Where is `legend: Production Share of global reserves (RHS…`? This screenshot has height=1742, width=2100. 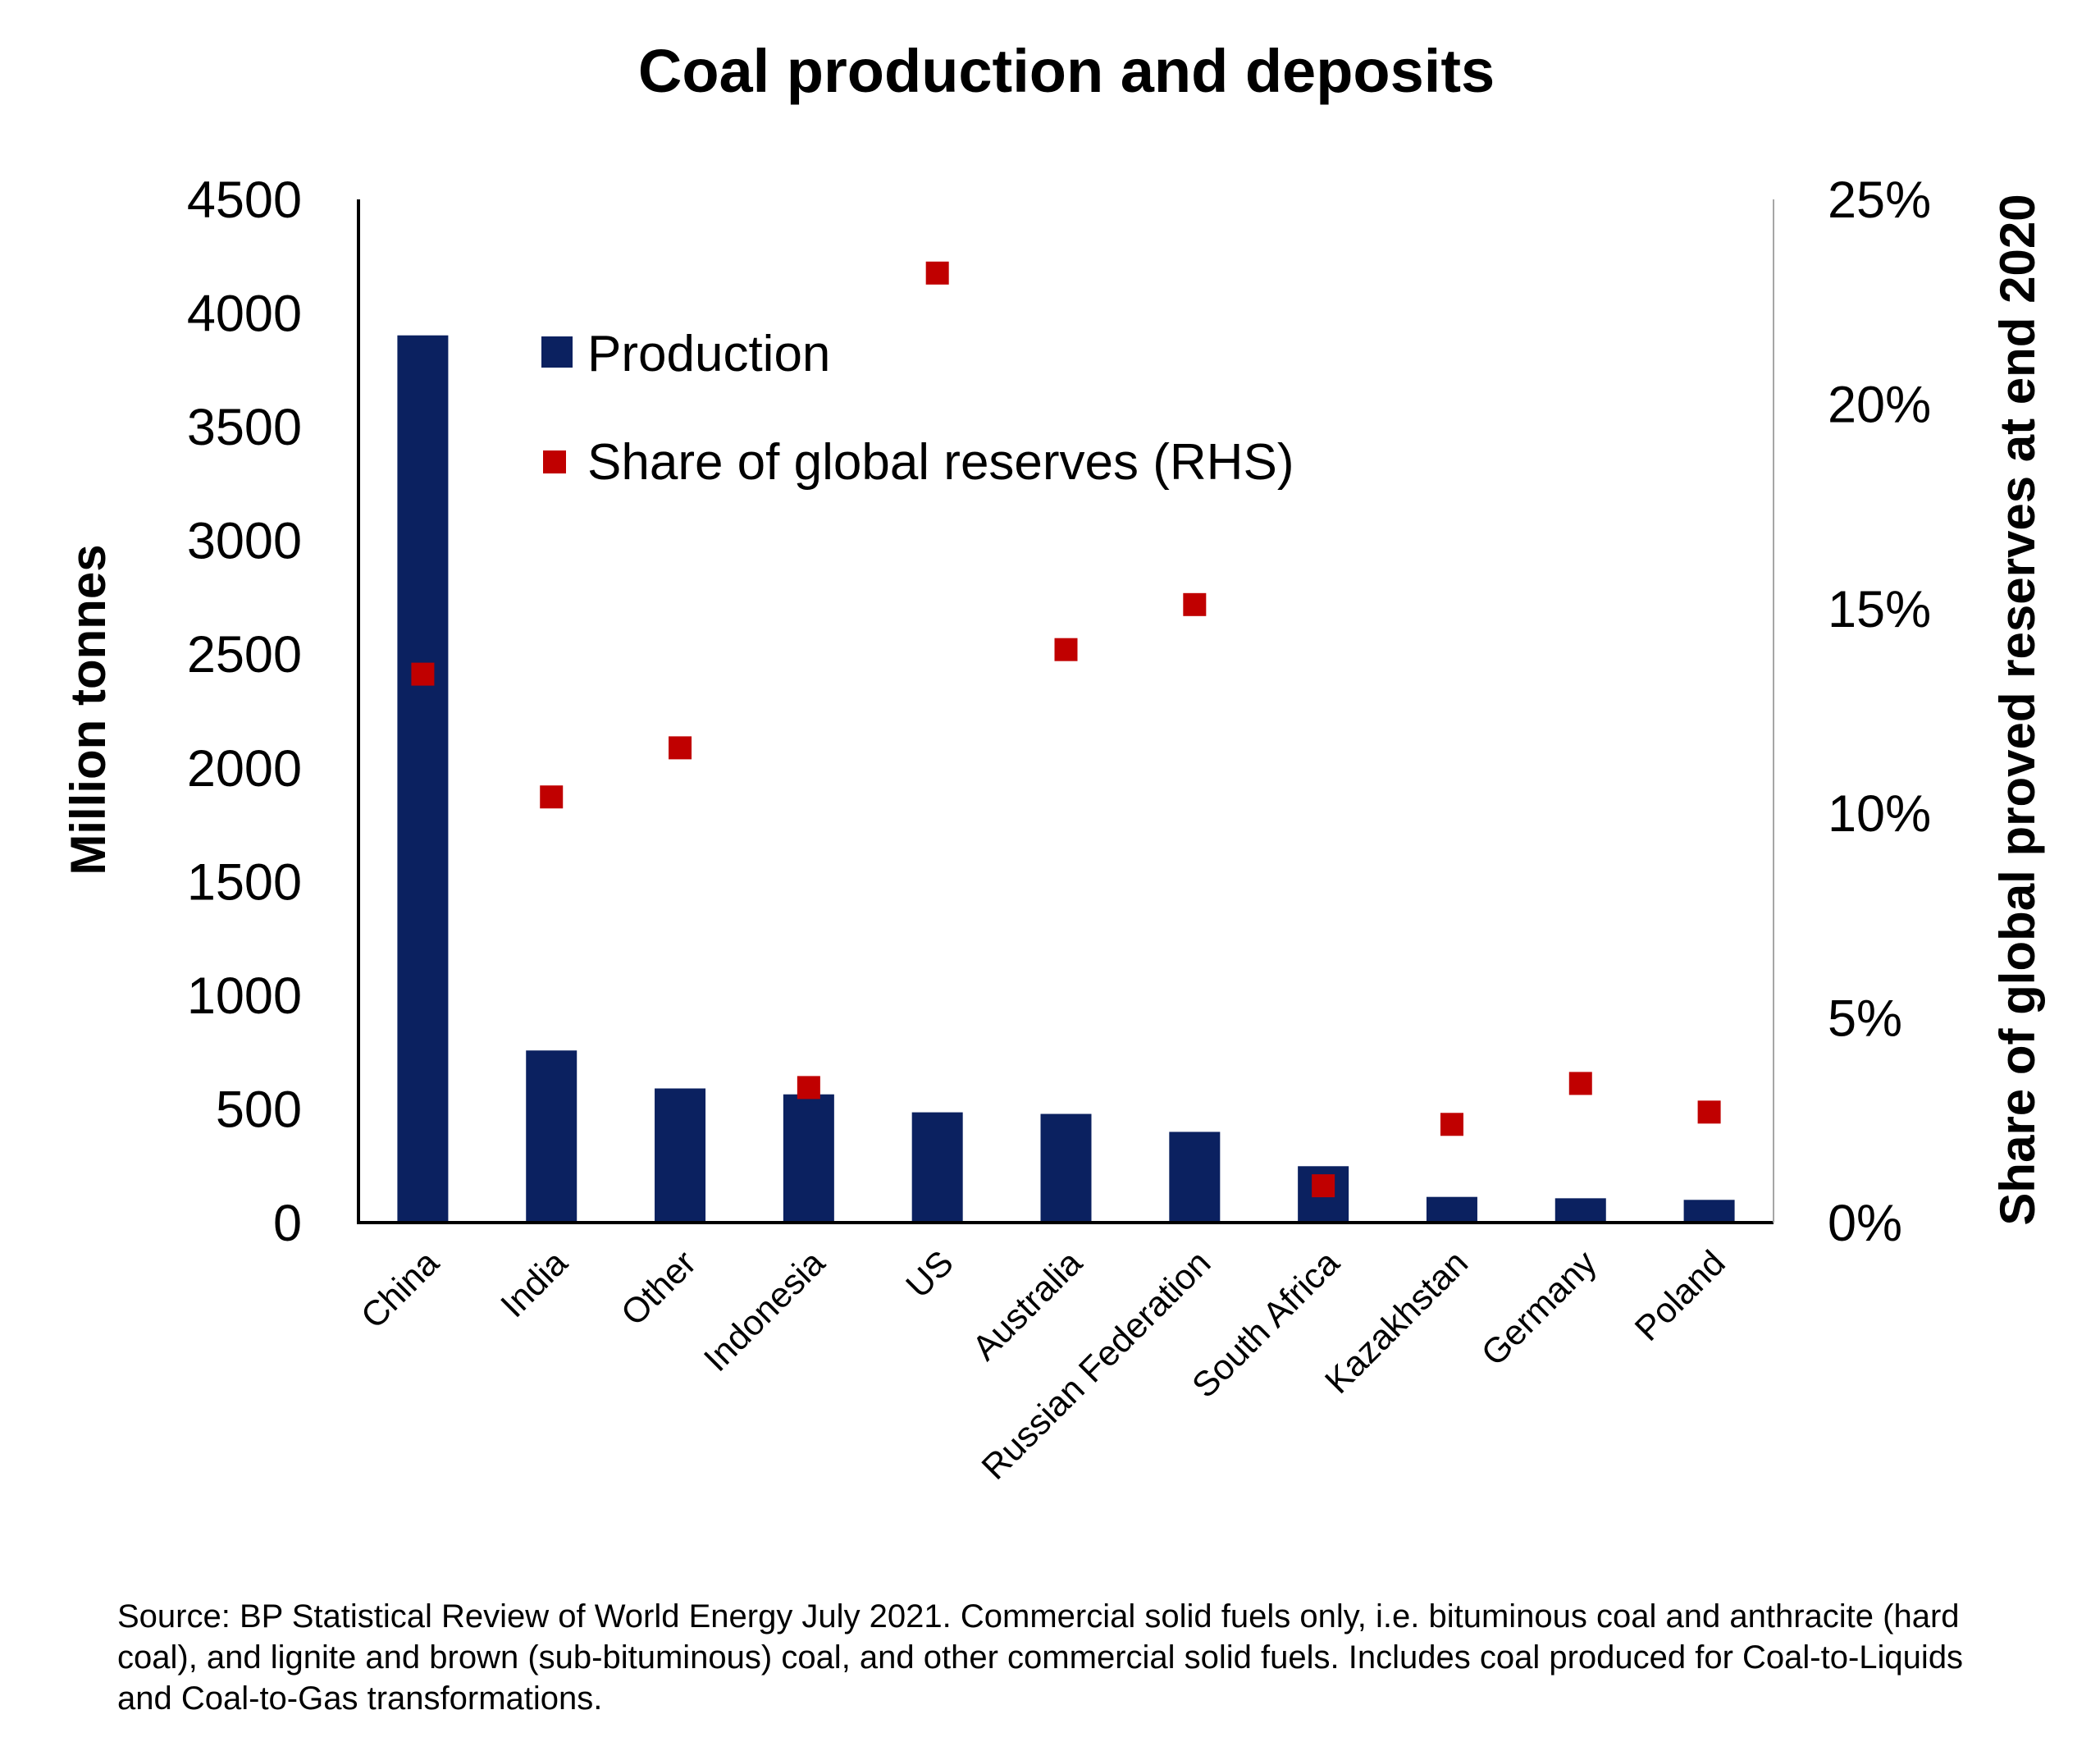 legend: Production Share of global reserves (RHS… is located at coordinates (918, 408).